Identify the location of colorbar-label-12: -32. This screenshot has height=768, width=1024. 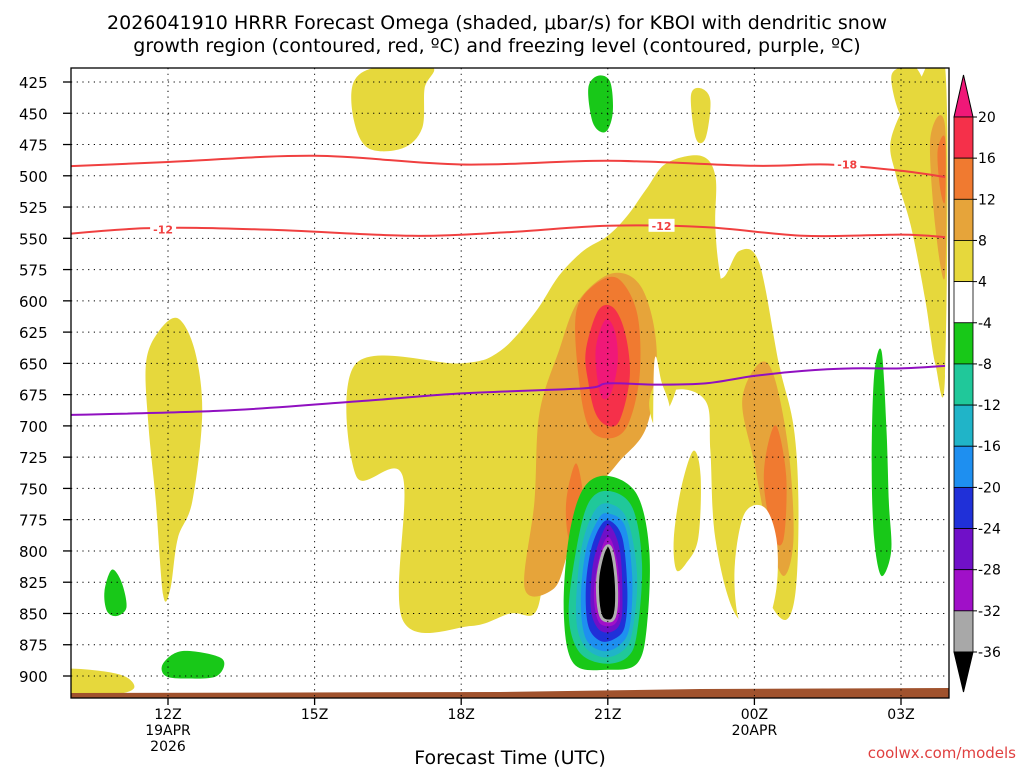
(989, 612).